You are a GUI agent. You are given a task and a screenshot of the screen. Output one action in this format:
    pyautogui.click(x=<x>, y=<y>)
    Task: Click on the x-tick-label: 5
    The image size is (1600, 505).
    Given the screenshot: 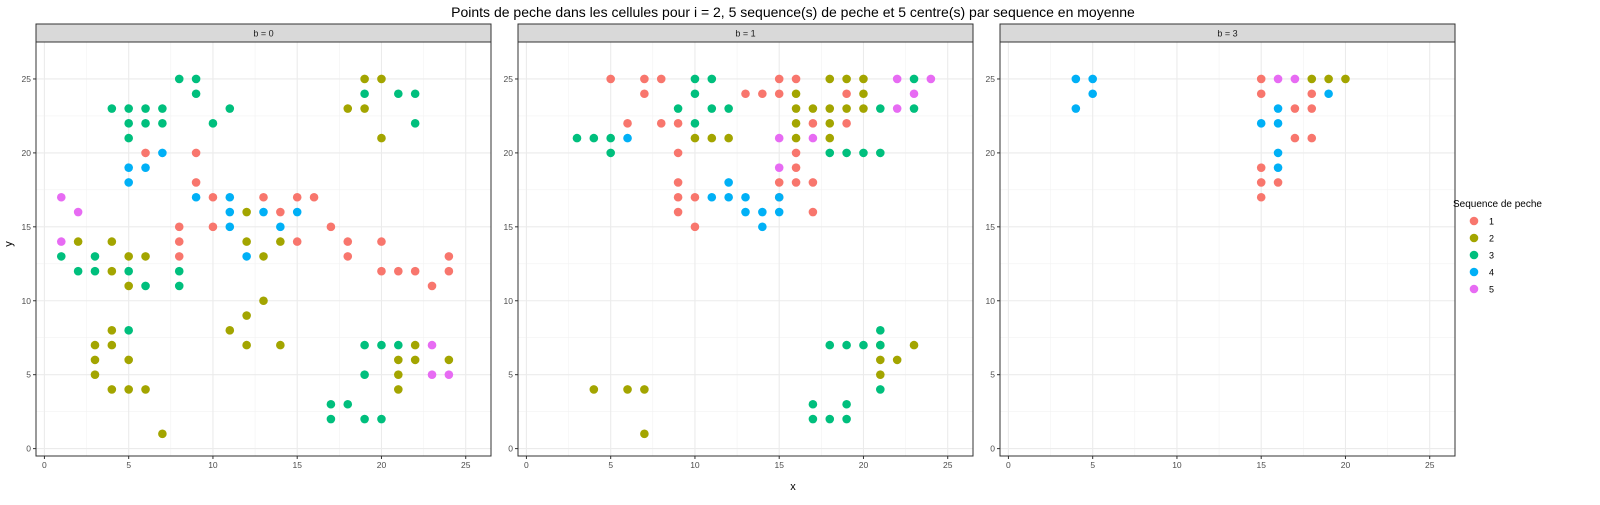 What is the action you would take?
    pyautogui.click(x=128, y=465)
    